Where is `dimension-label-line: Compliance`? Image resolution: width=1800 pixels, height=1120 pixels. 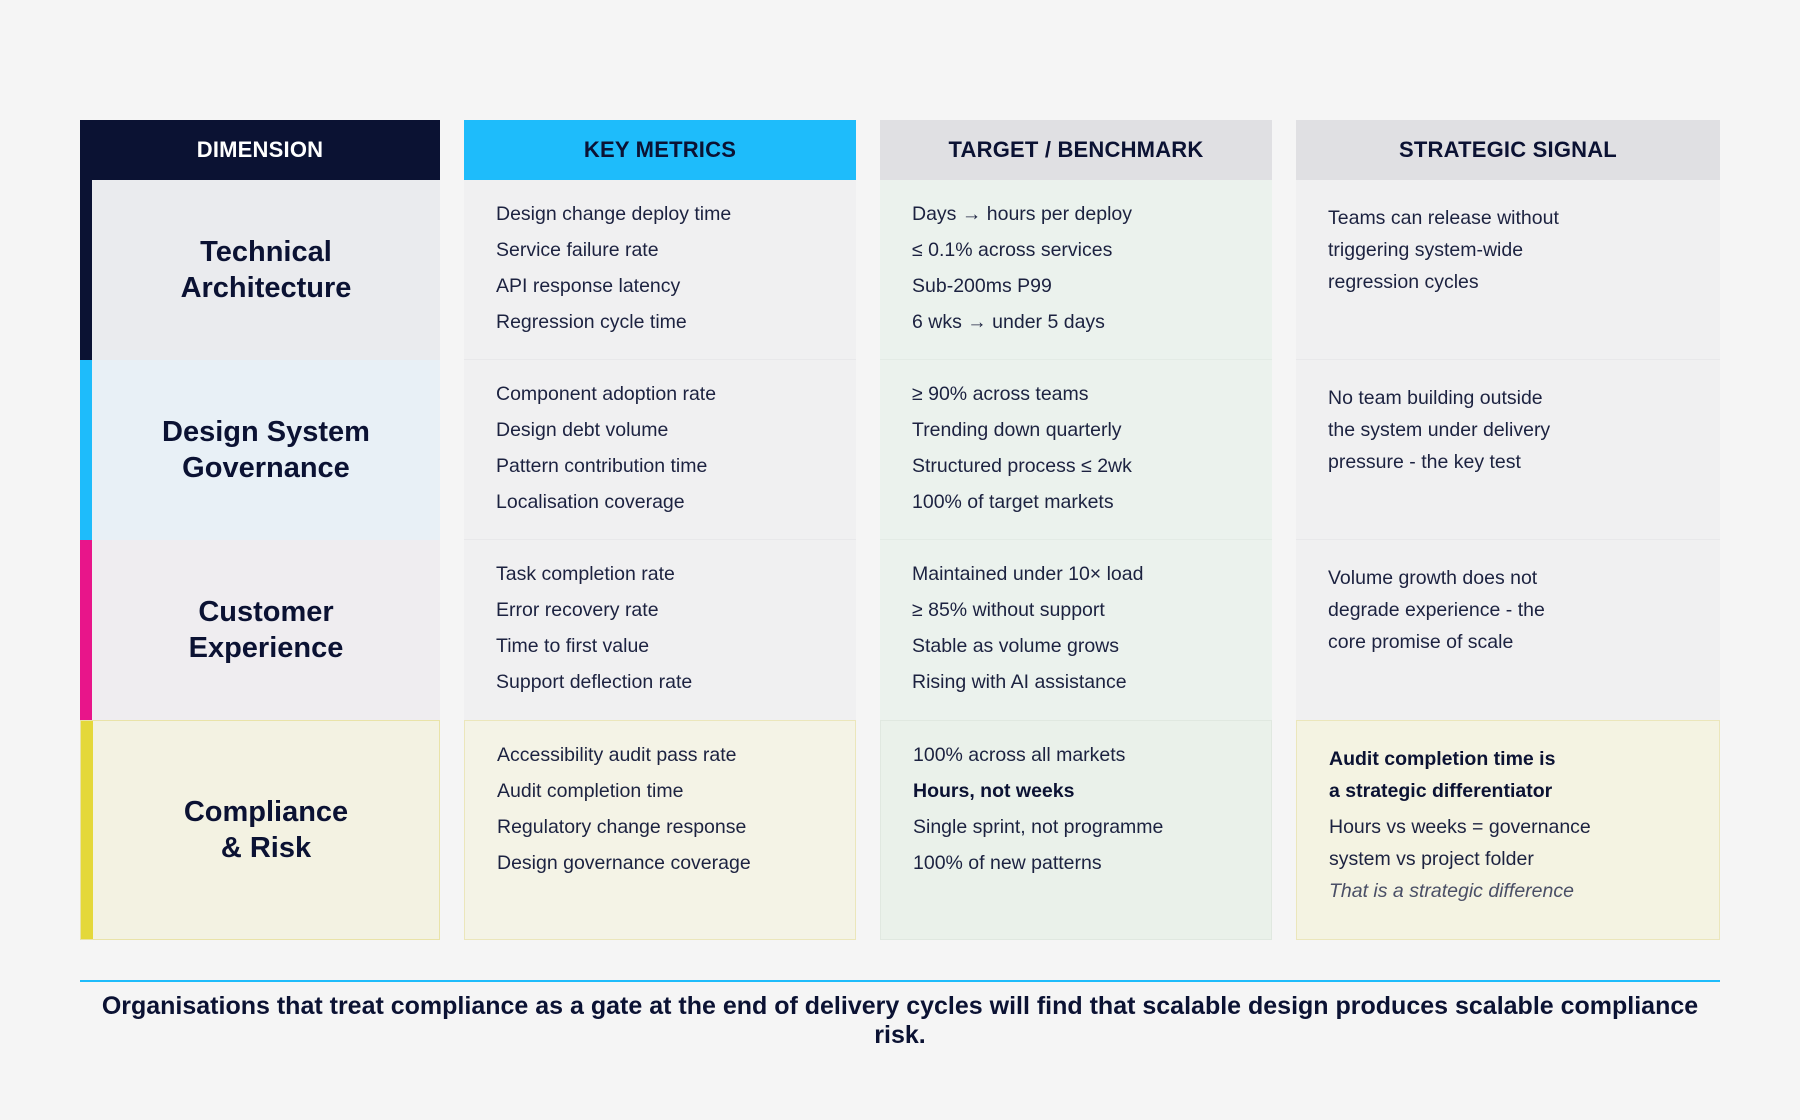
dimension-label-line: Compliance is located at coordinates (266, 812).